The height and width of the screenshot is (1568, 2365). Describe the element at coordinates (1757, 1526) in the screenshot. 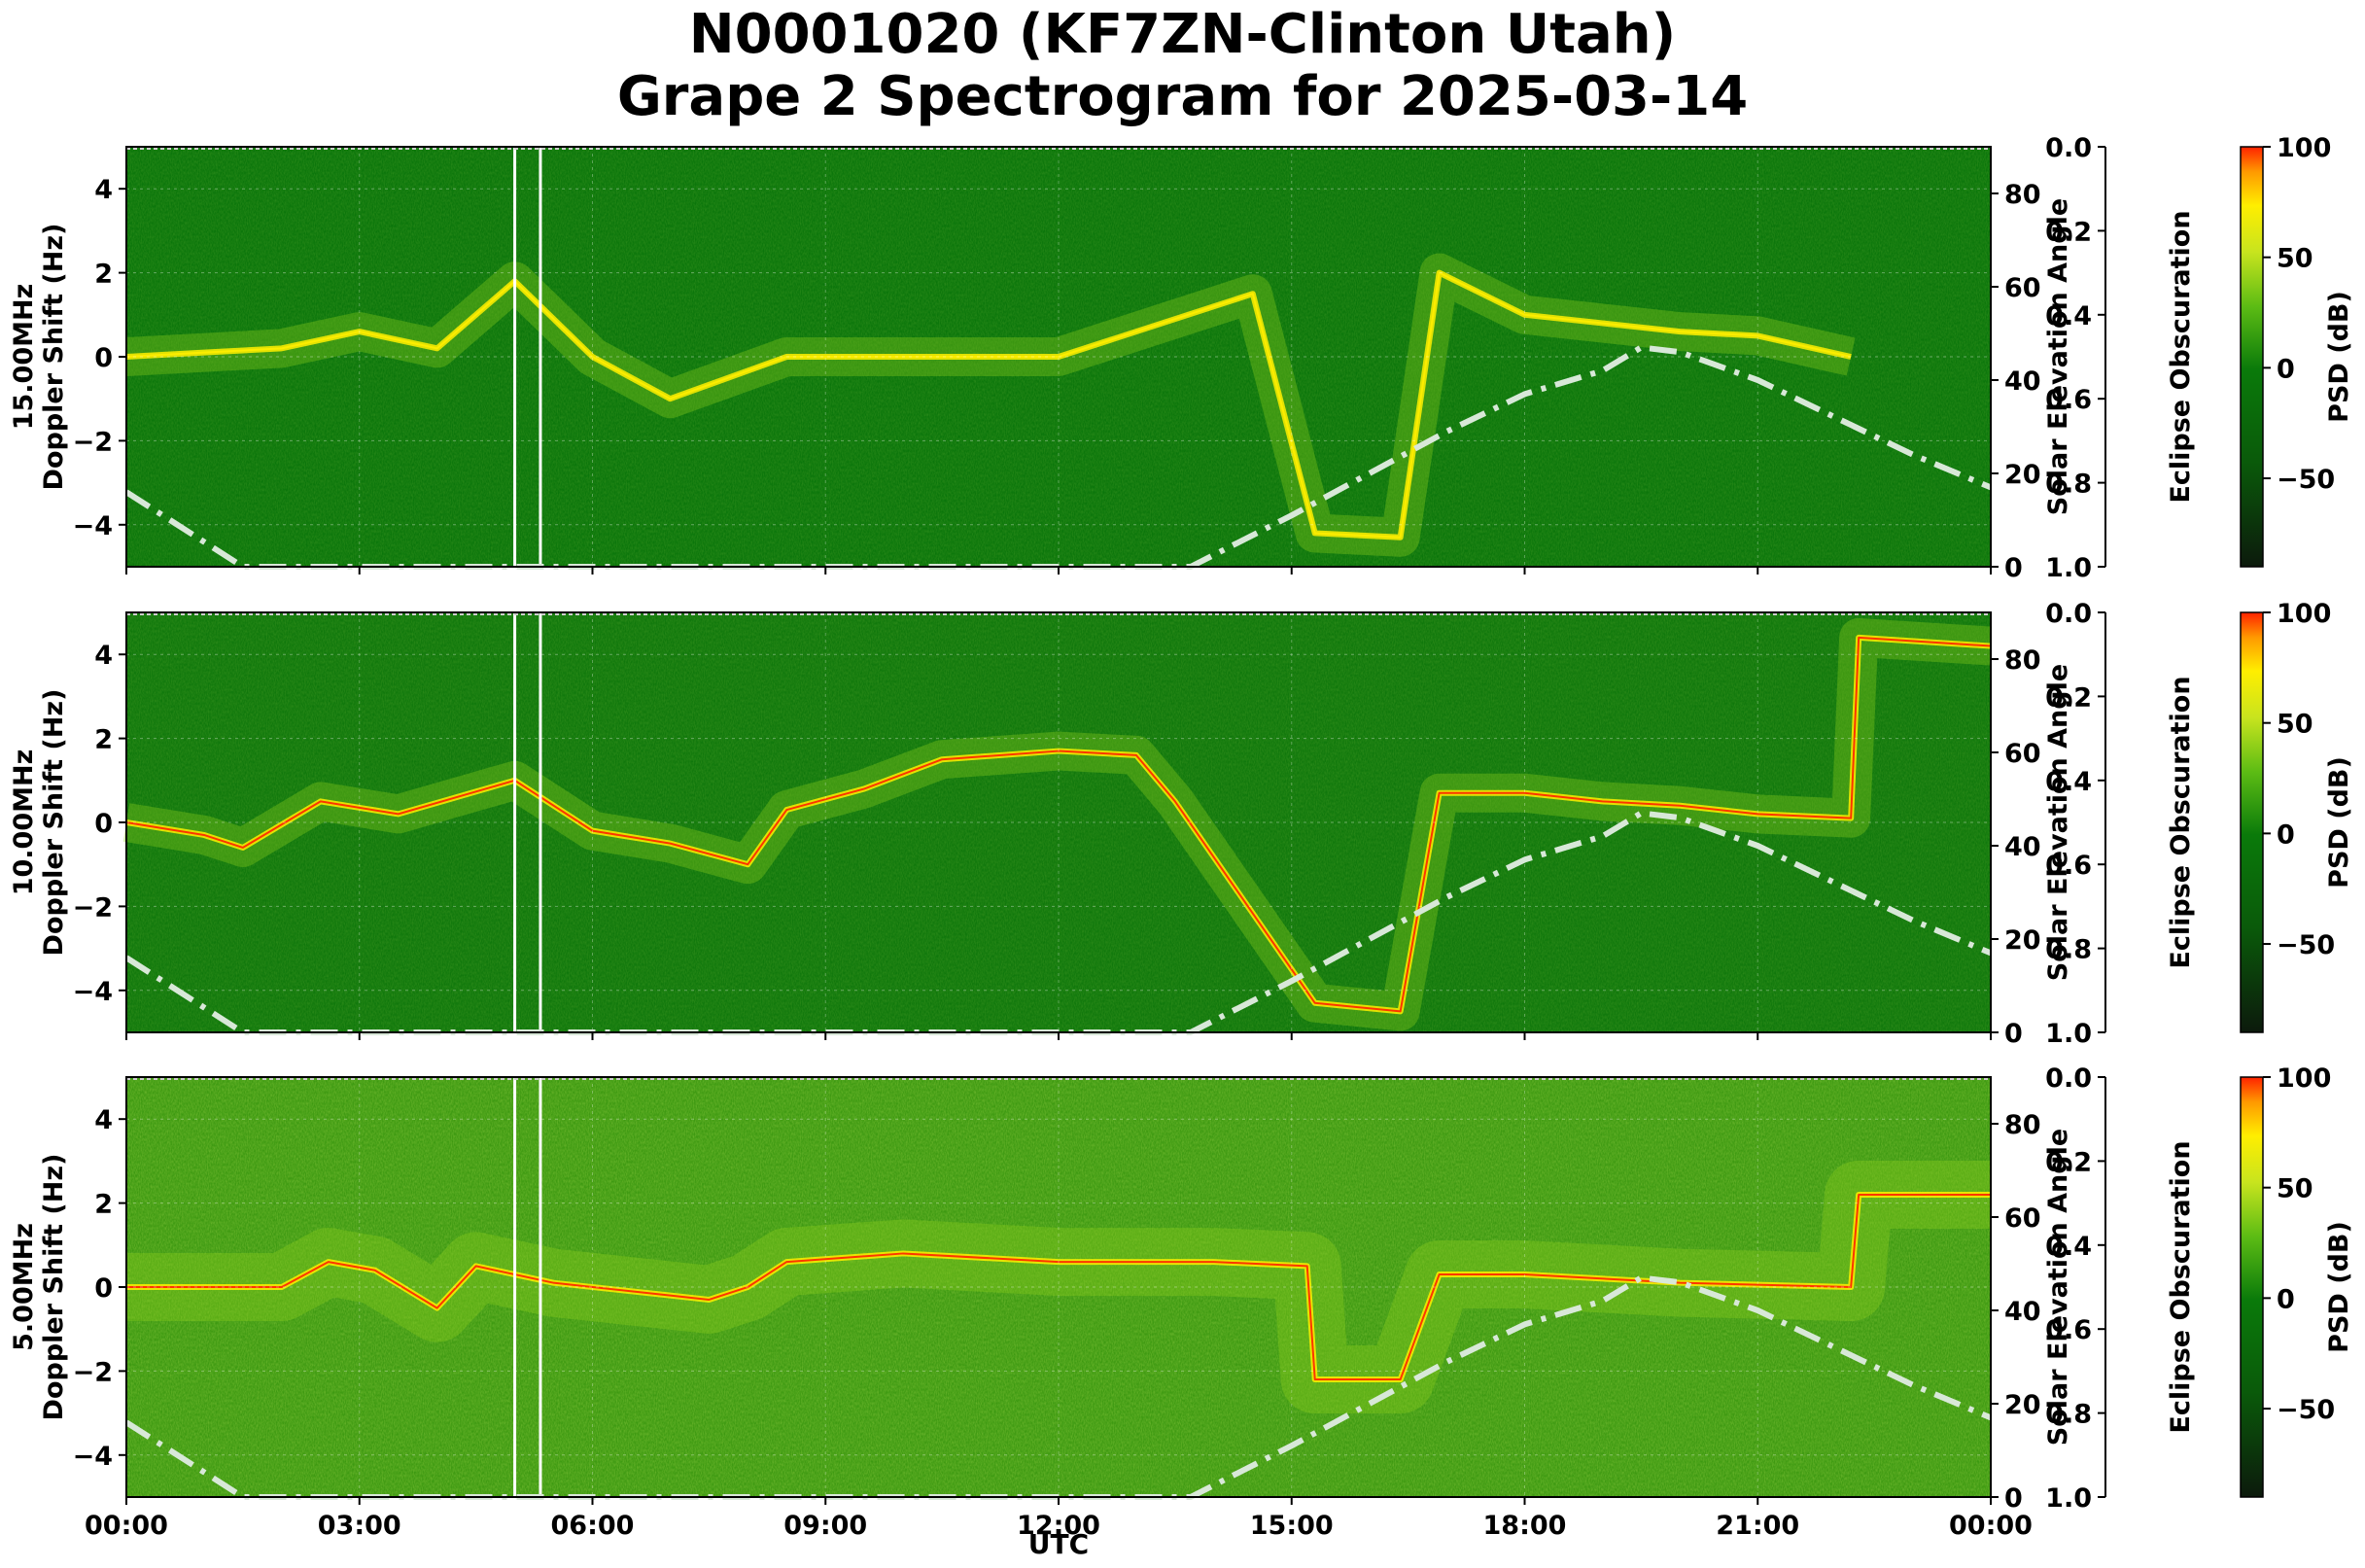

I see `x-tick-label: 21:00` at that location.